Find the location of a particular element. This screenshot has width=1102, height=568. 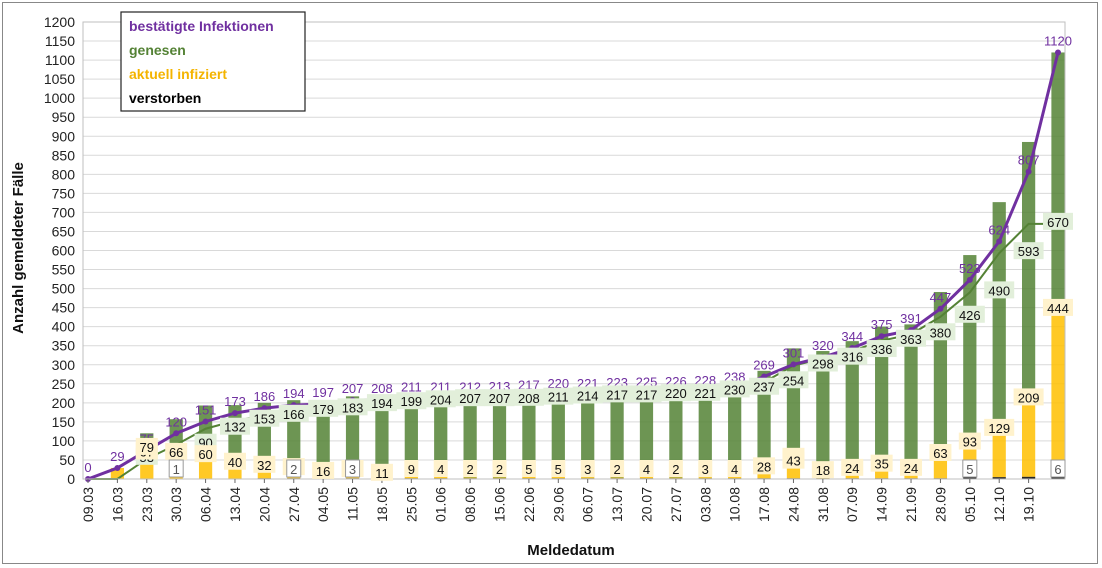

y-tick-label: 500 is located at coordinates (64, 289).